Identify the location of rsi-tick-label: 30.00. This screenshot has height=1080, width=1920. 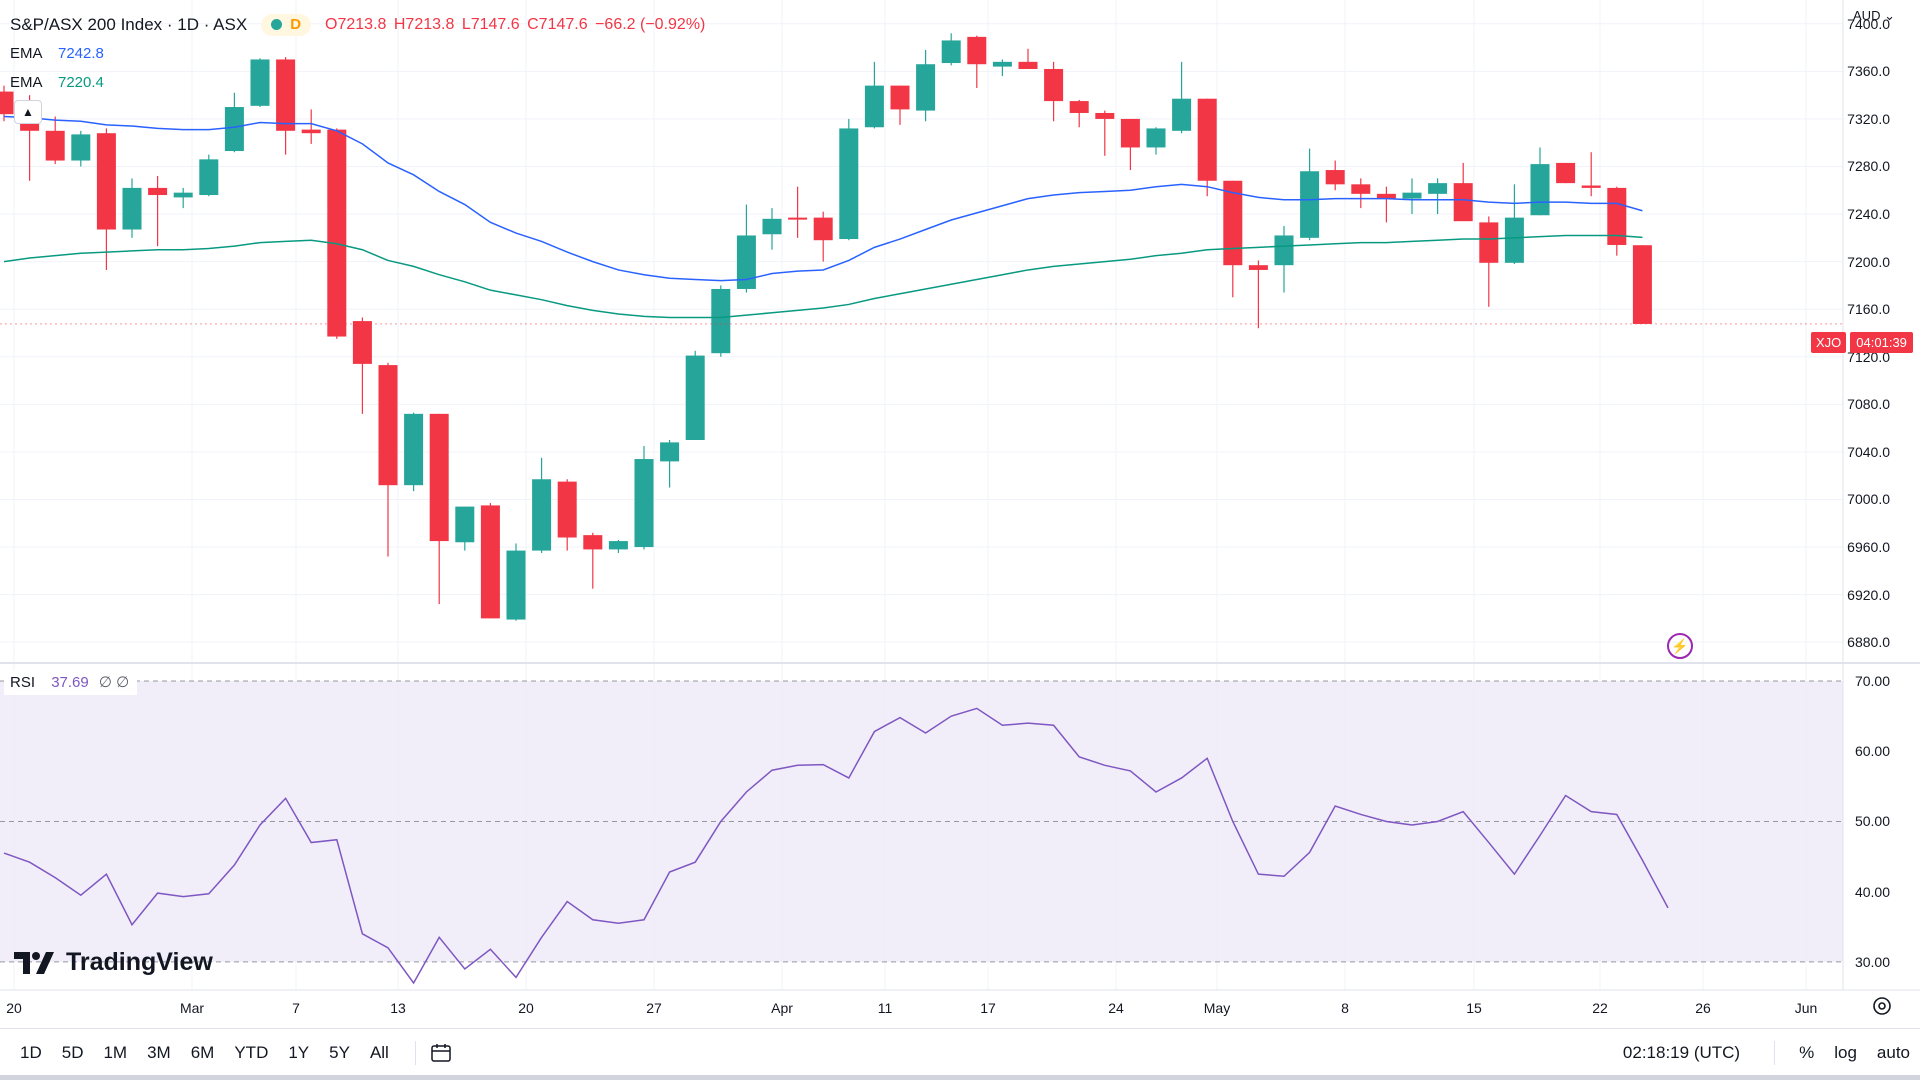
(1872, 961).